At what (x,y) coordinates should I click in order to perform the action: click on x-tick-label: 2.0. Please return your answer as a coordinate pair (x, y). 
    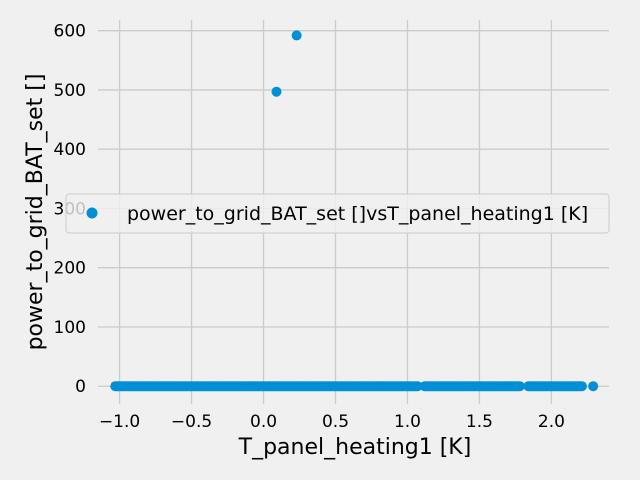
    Looking at the image, I should click on (551, 422).